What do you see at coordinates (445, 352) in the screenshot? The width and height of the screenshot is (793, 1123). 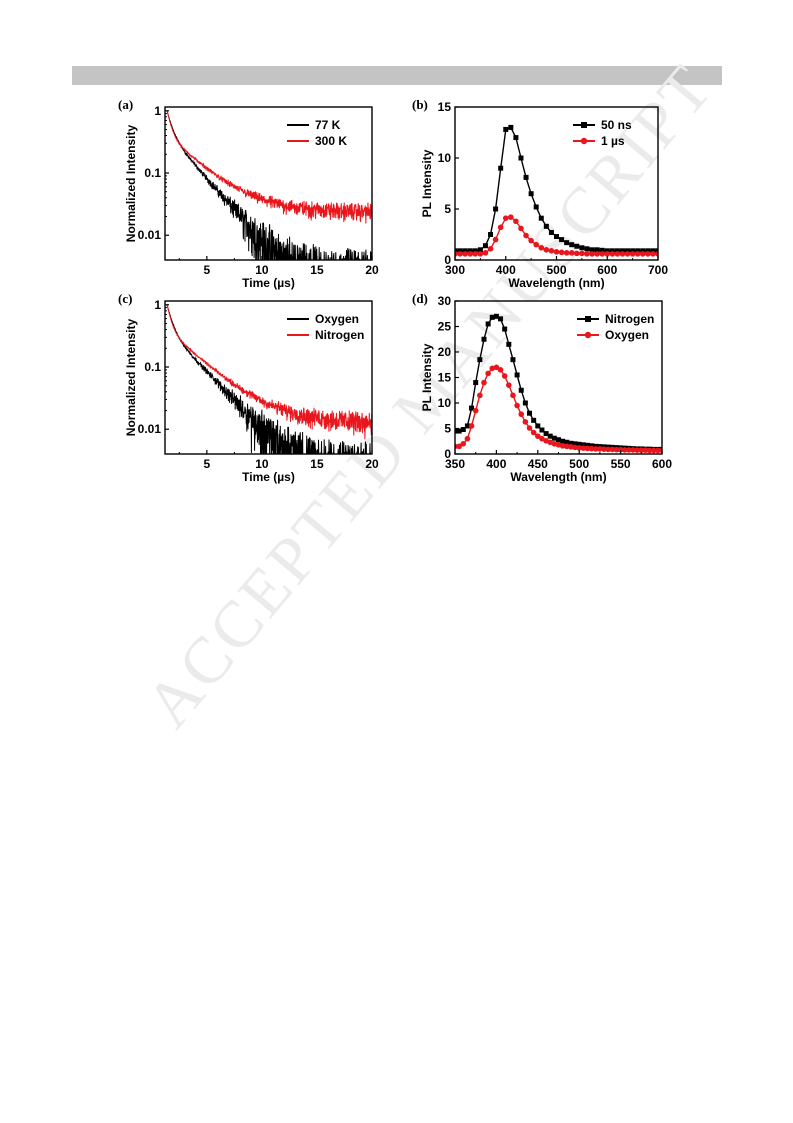 I see `y-tick-label: 20` at bounding box center [445, 352].